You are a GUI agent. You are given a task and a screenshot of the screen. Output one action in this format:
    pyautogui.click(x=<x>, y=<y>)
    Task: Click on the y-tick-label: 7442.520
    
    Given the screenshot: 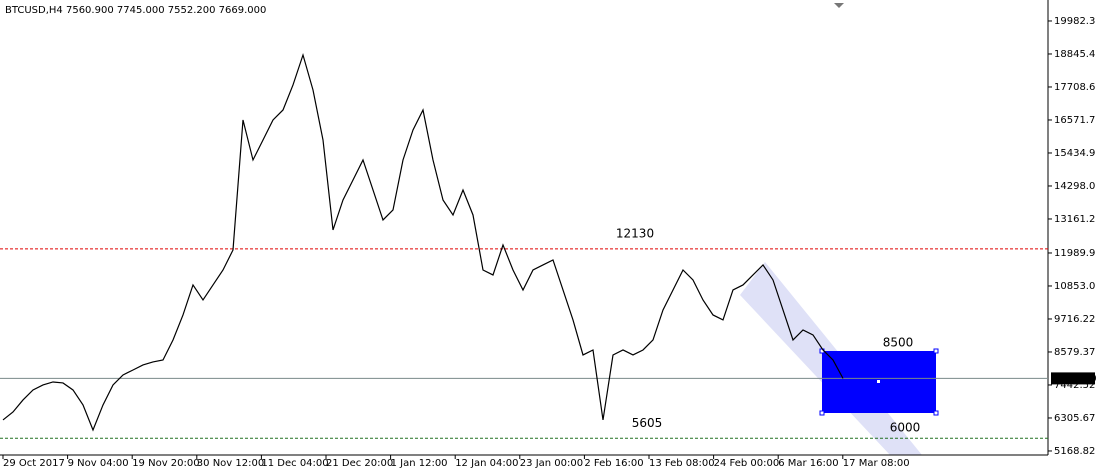 What is the action you would take?
    pyautogui.click(x=1075, y=385)
    